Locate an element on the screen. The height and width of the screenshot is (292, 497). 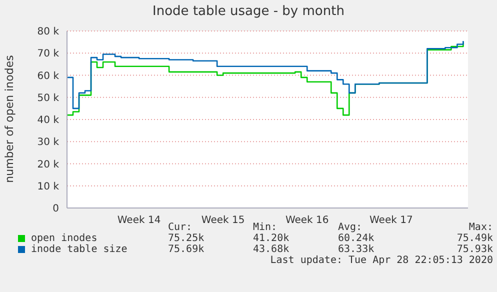
text: 75.69k is located at coordinates (187, 249).